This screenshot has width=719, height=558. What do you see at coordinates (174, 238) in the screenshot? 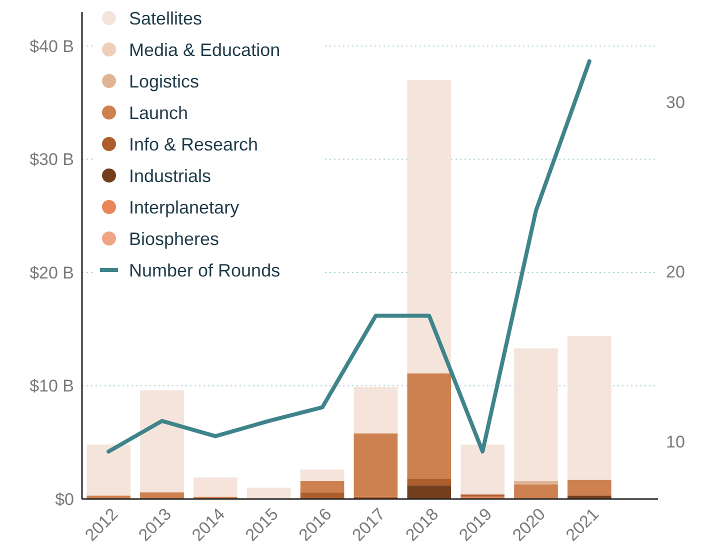
I see `legend-label: Biospheres` at bounding box center [174, 238].